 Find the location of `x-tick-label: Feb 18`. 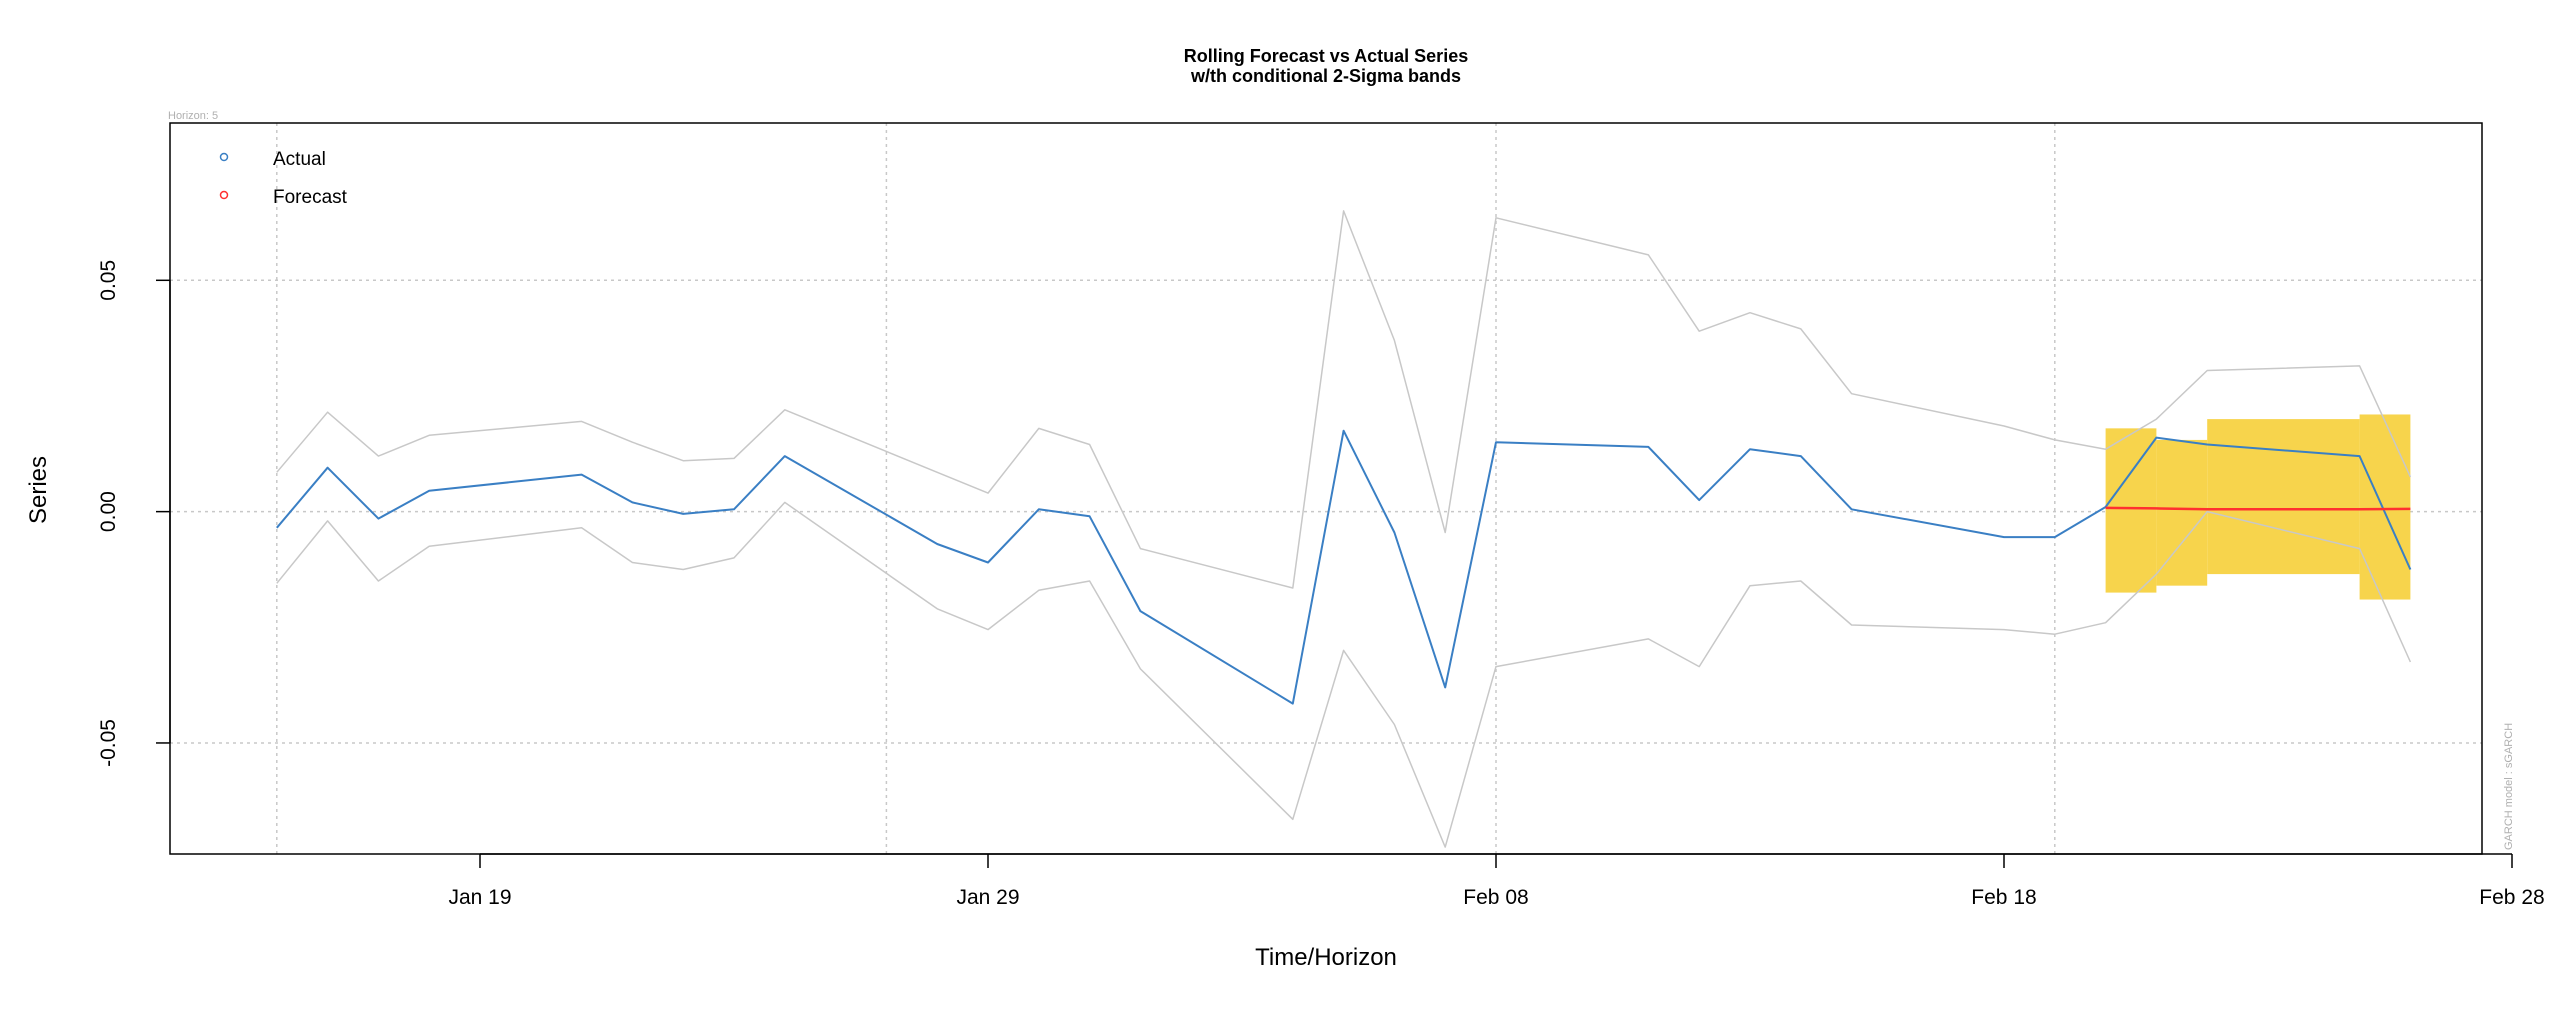

x-tick-label: Feb 18 is located at coordinates (2003, 897).